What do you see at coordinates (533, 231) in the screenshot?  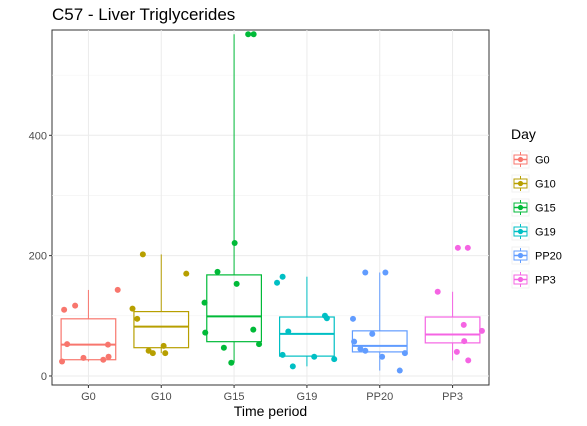 I see `legend-item: G19` at bounding box center [533, 231].